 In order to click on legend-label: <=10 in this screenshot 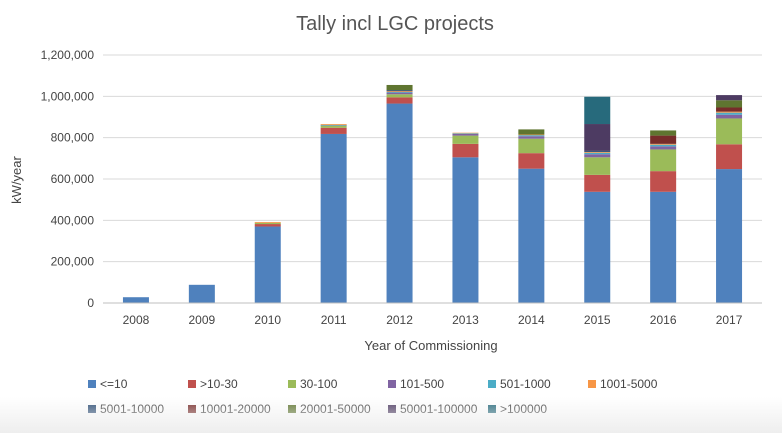, I will do `click(114, 384)`.